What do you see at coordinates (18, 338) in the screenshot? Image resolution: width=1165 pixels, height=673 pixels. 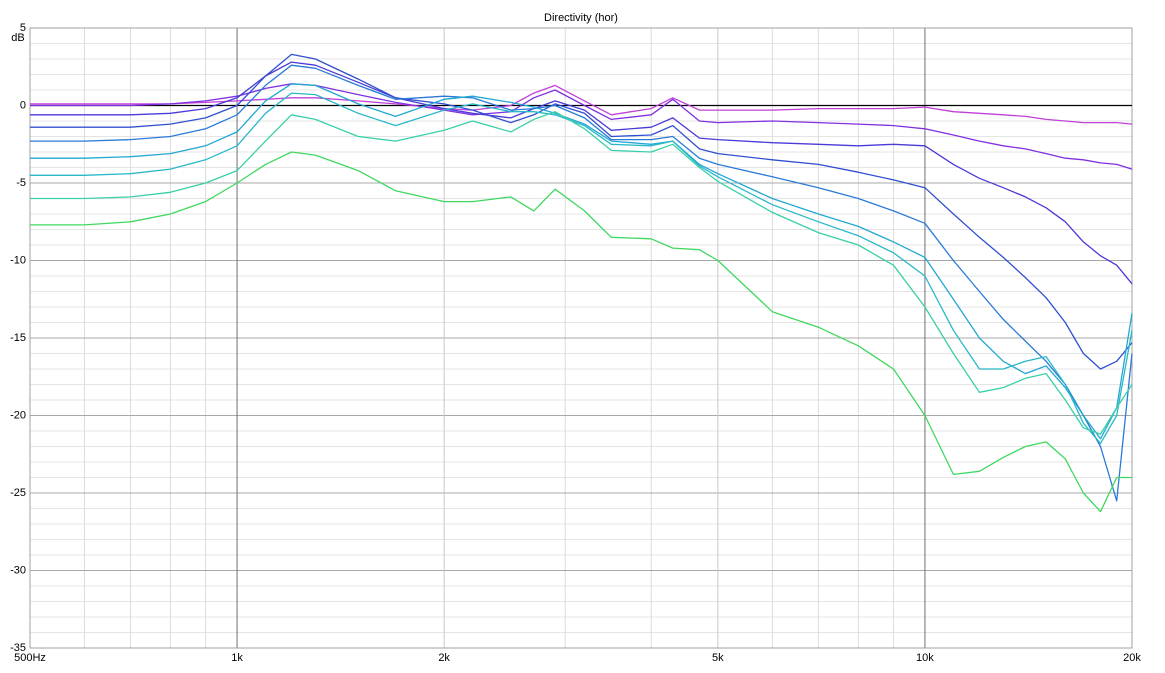 I see `y-tick-label: -15` at bounding box center [18, 338].